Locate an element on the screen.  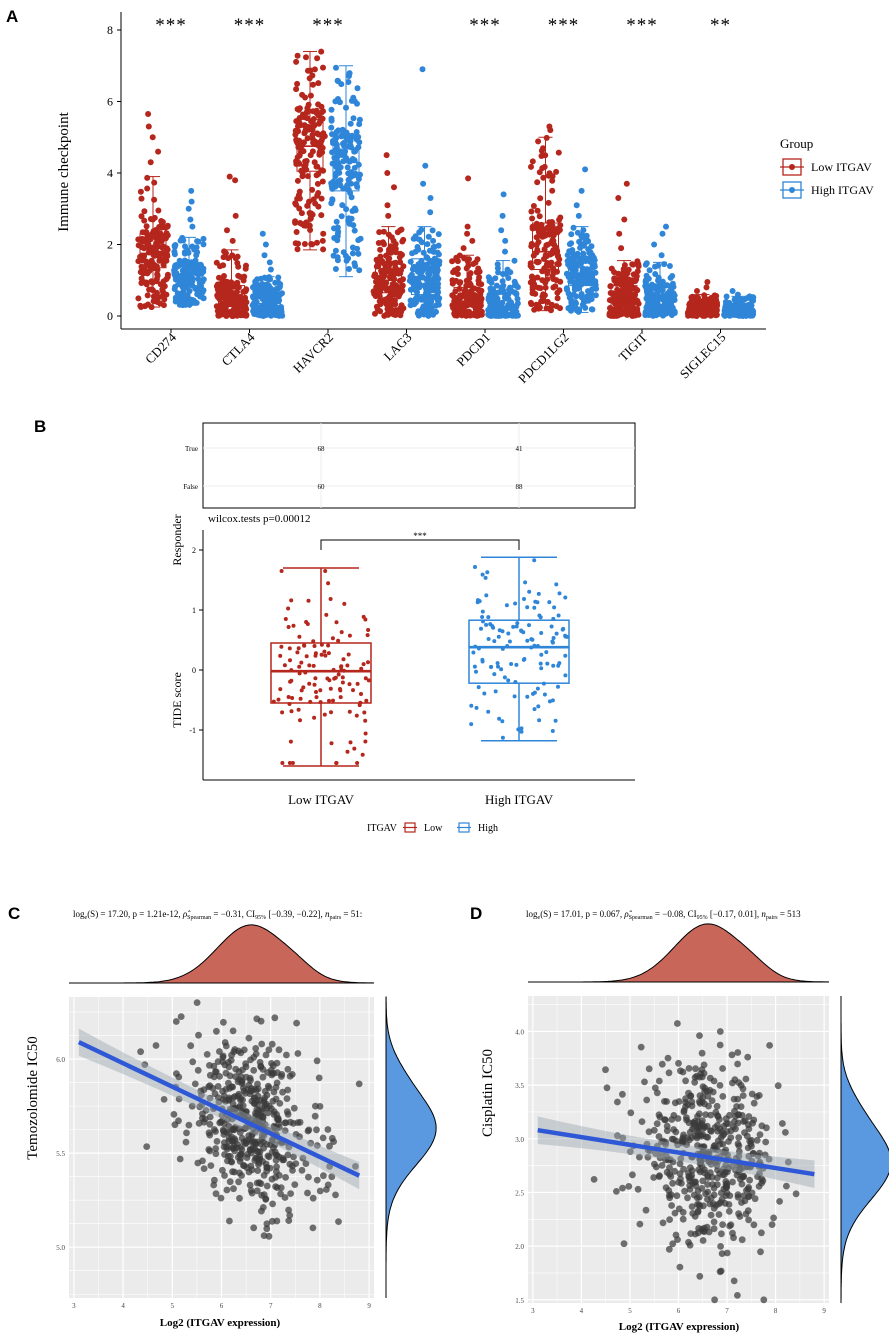
panel-label-a: A is located at coordinates (12, 16).